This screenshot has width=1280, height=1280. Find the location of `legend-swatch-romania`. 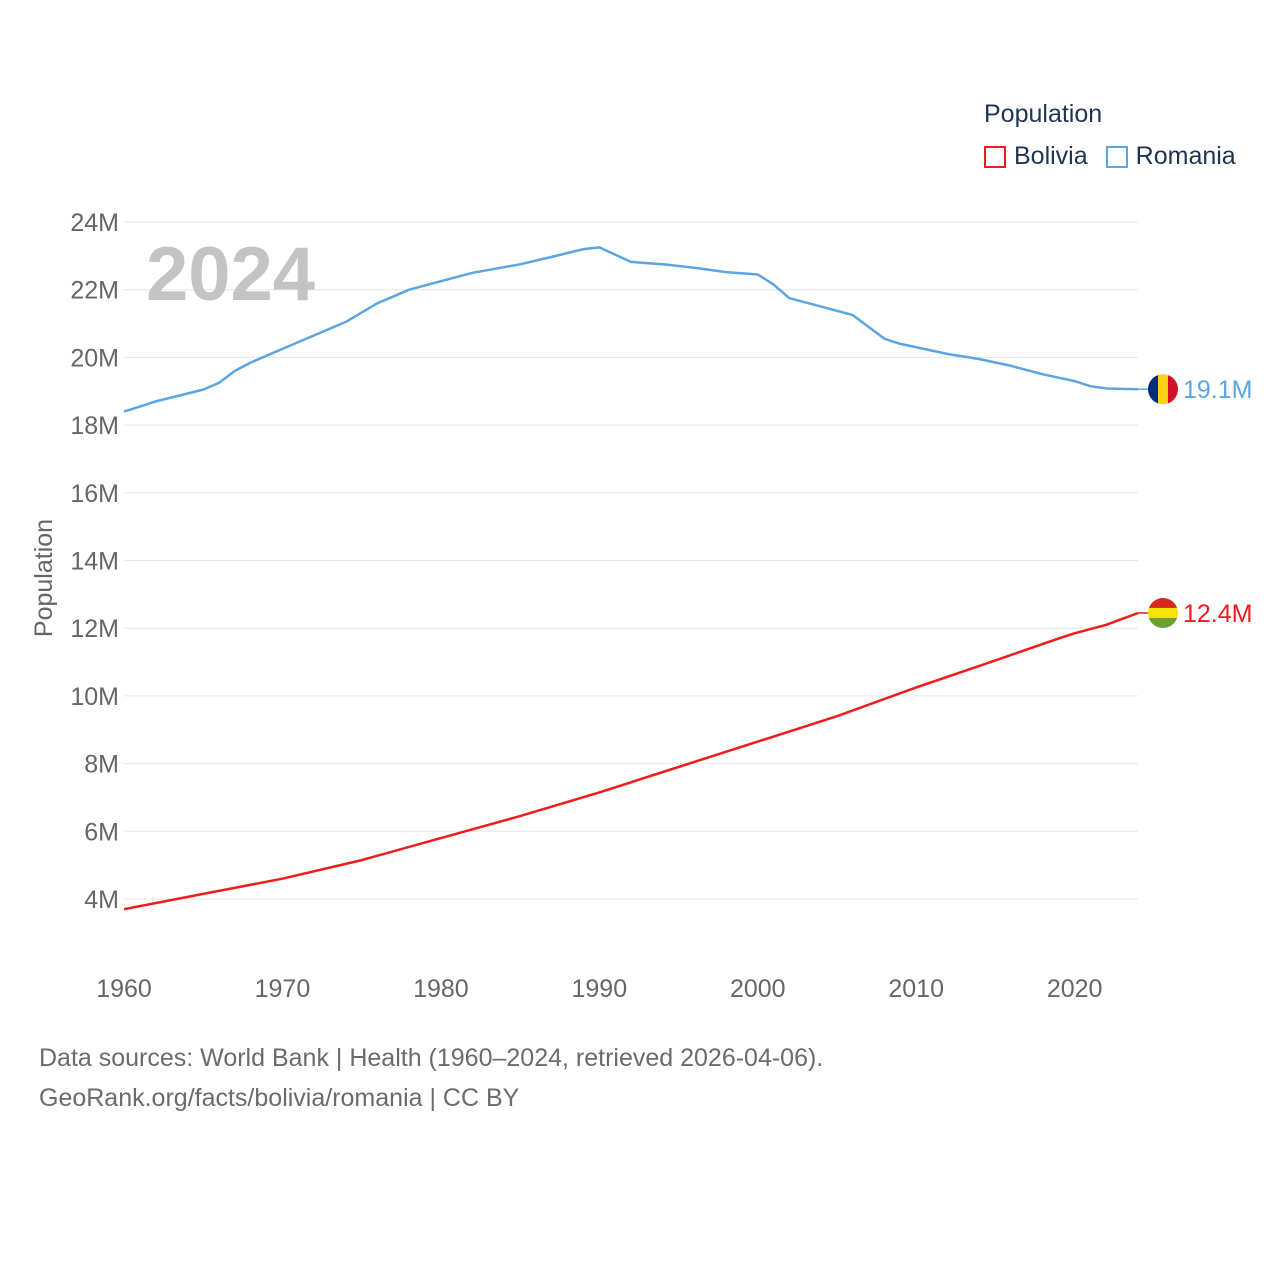

legend-swatch-romania is located at coordinates (1116, 156).